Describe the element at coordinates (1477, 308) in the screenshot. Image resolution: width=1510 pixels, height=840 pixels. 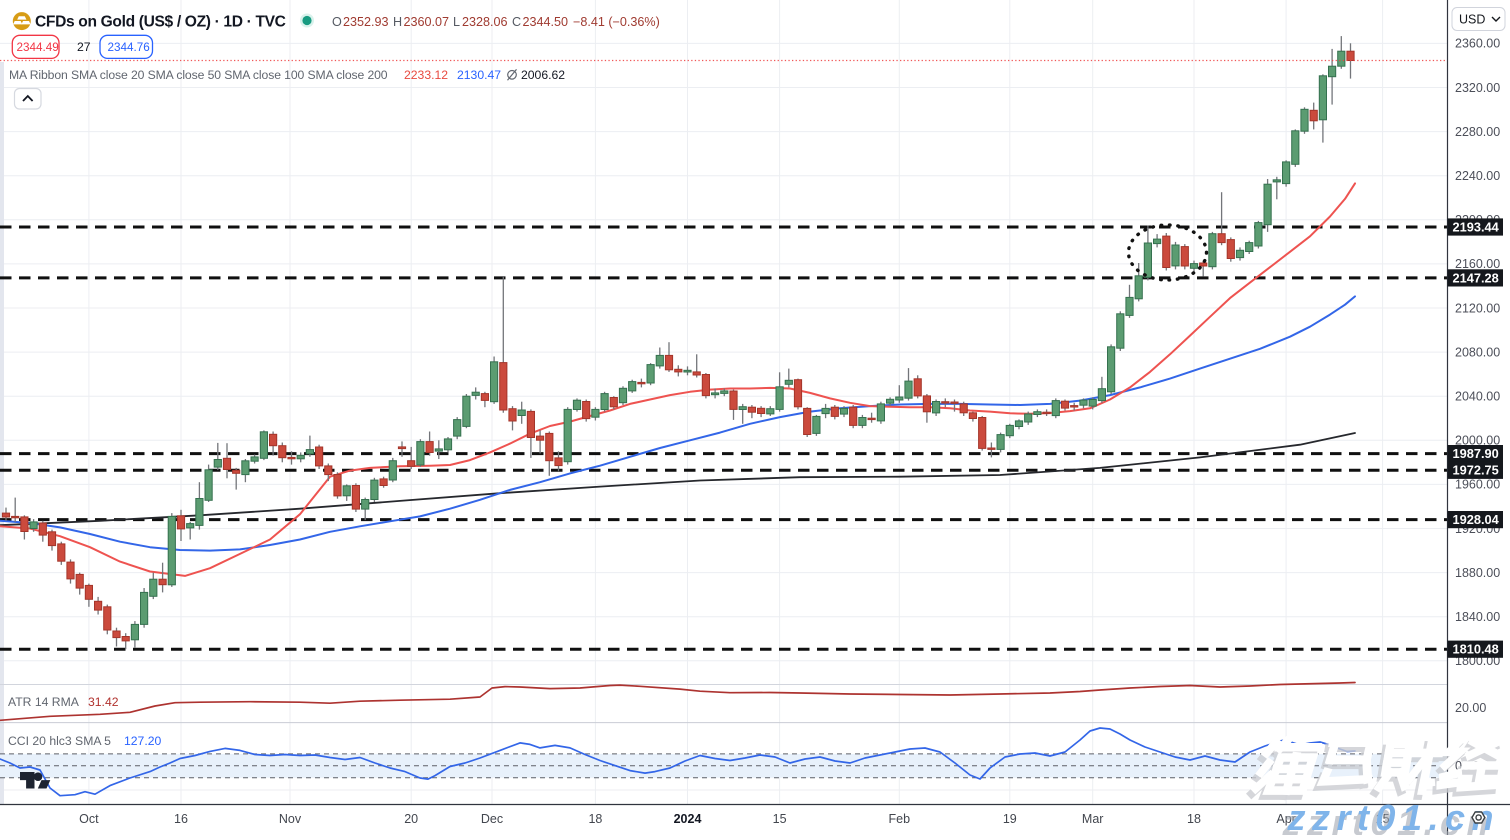
I see `svg-text: 2120.00` at that location.